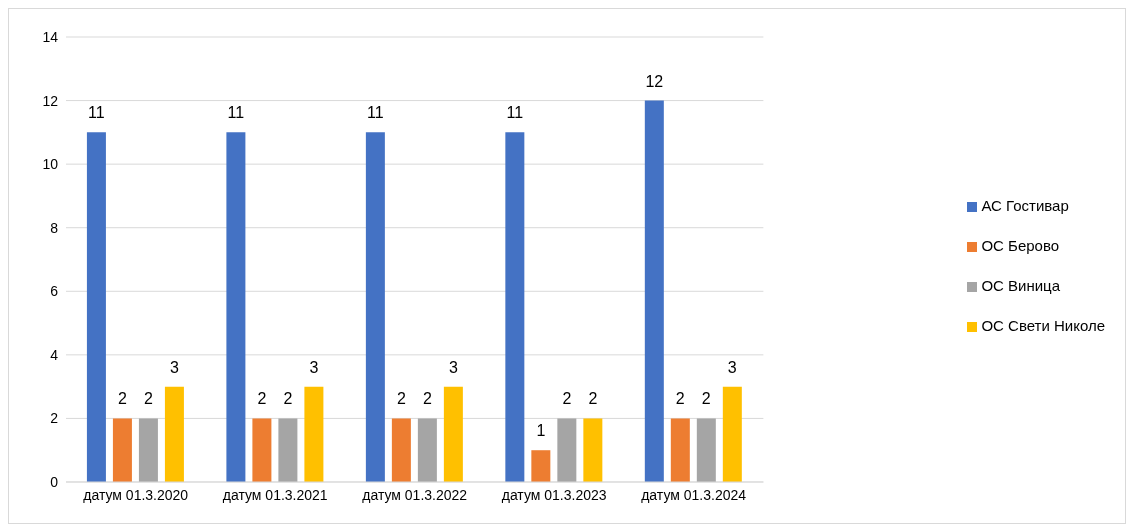 Image resolution: width=1134 pixels, height=532 pixels. I want to click on legend-label: ОС Свети Николе, so click(1043, 325).